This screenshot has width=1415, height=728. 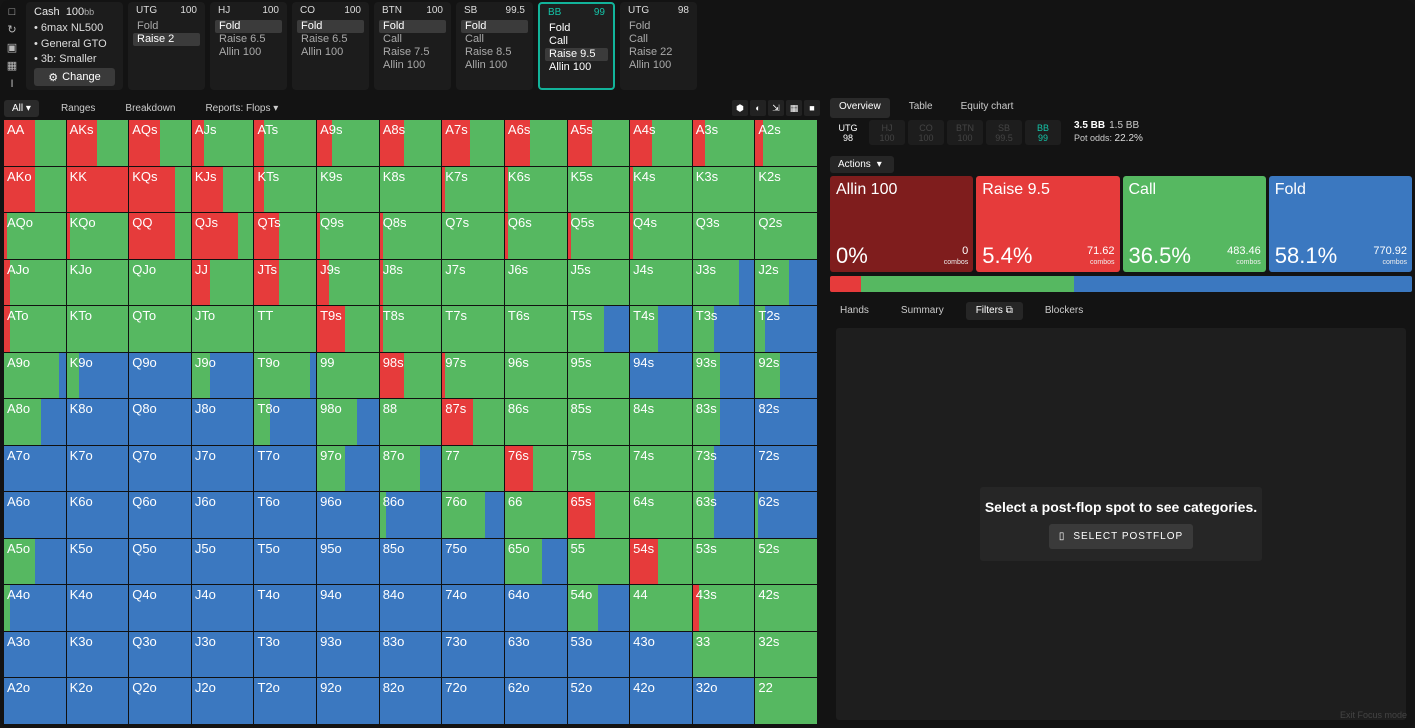 What do you see at coordinates (348, 608) in the screenshot?
I see `hand-cell-94o: 94o` at bounding box center [348, 608].